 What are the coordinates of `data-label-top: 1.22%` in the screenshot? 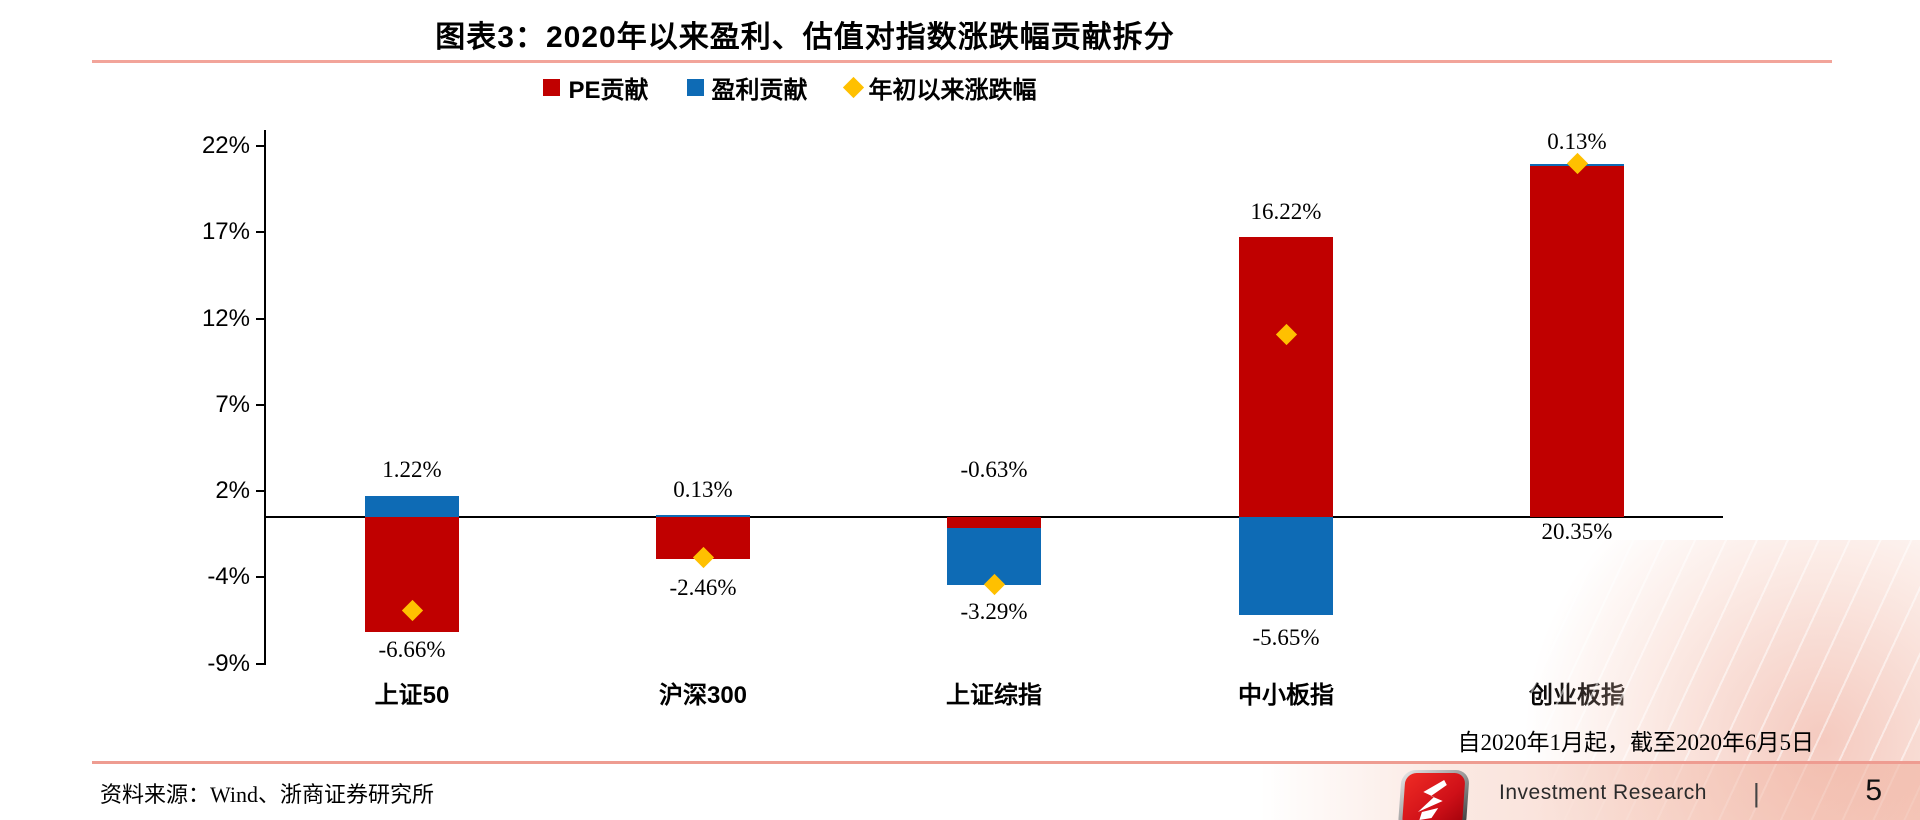 It's located at (412, 469).